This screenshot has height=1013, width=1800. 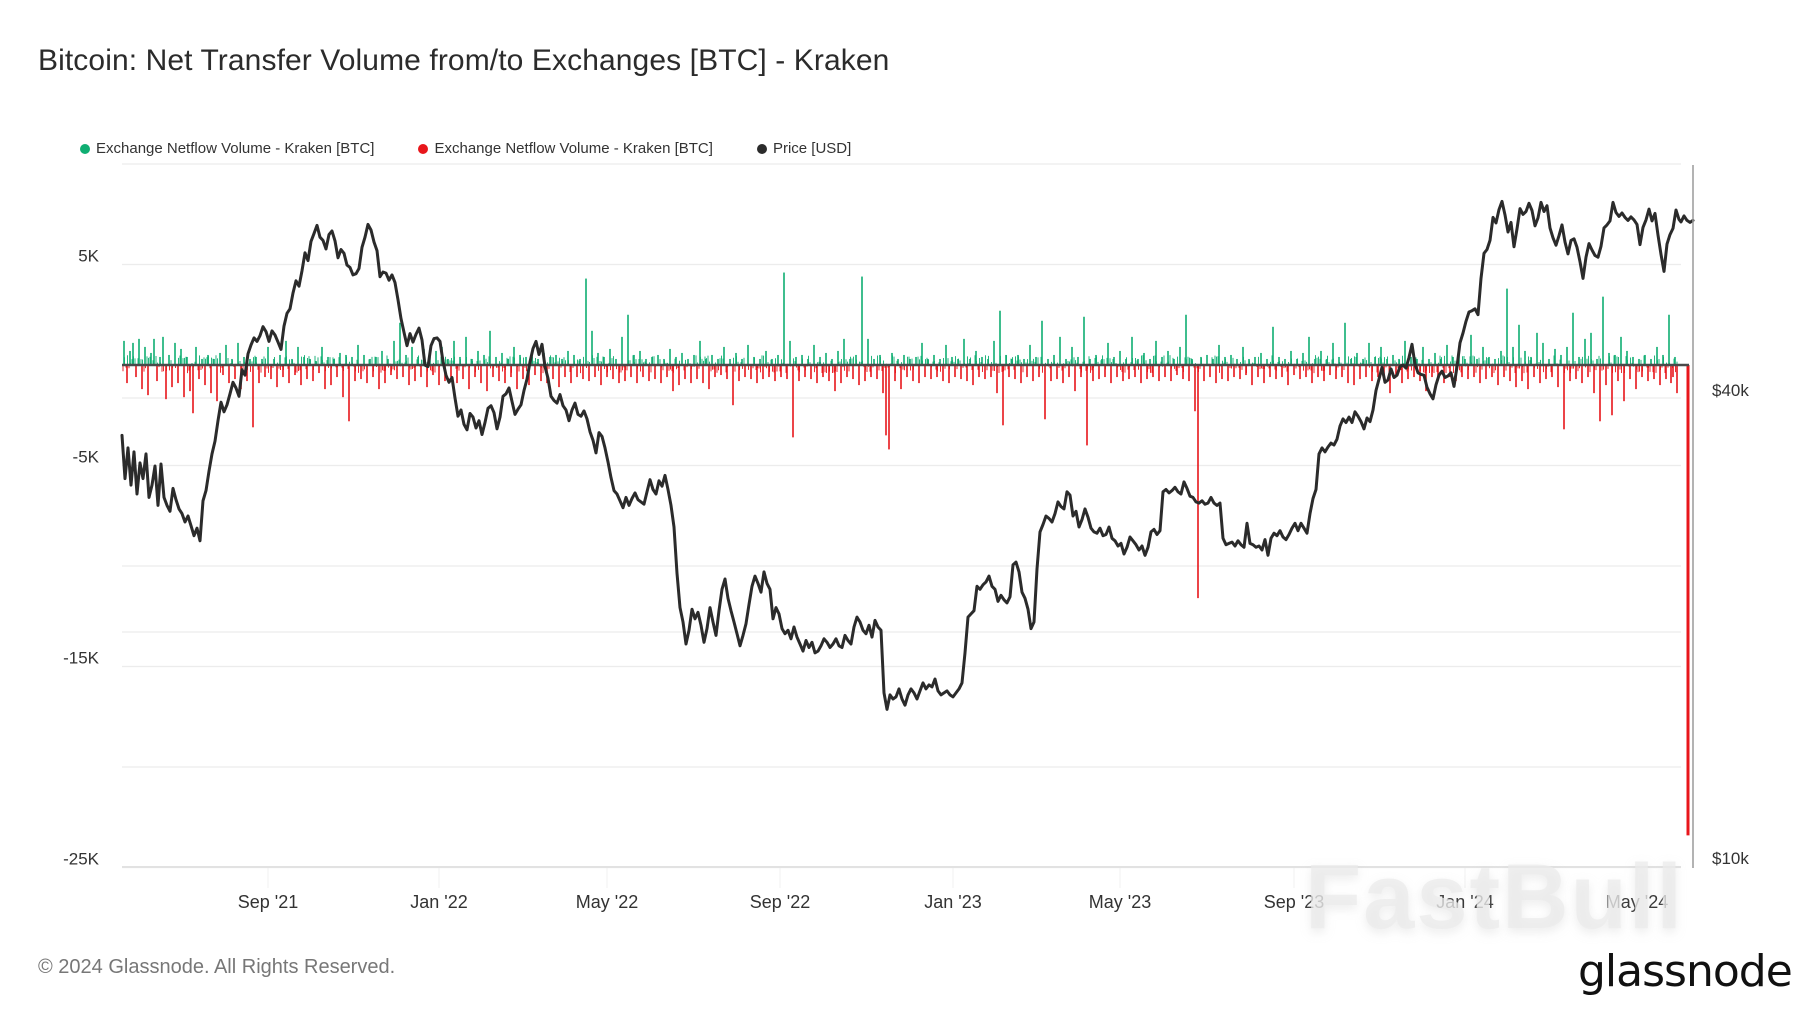 What do you see at coordinates (268, 902) in the screenshot?
I see `x-tick-label: Sep '21` at bounding box center [268, 902].